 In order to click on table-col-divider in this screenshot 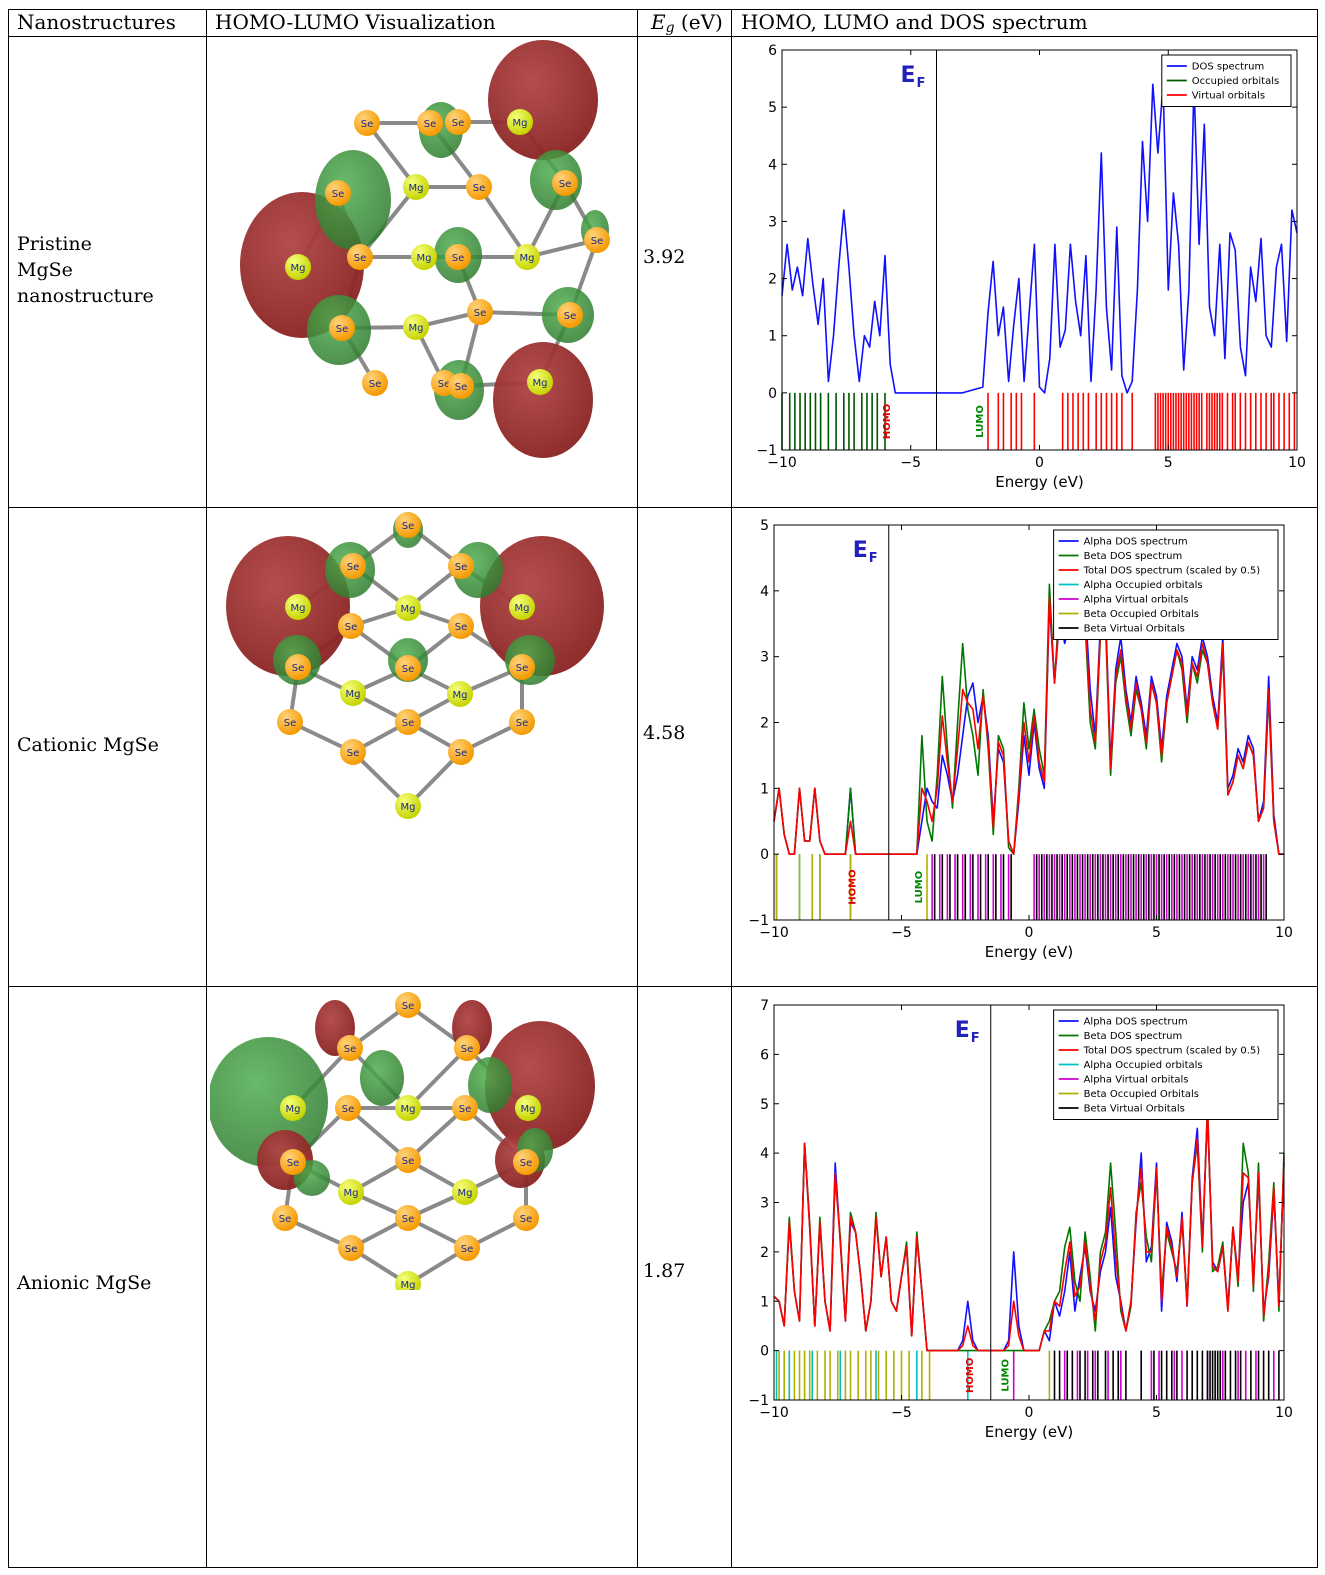, I will do `click(206, 788)`.